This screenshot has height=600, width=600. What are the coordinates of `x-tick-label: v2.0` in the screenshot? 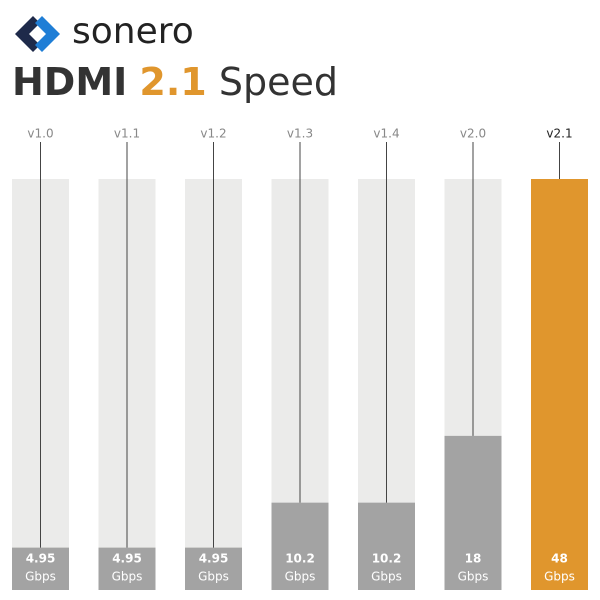 It's located at (473, 134).